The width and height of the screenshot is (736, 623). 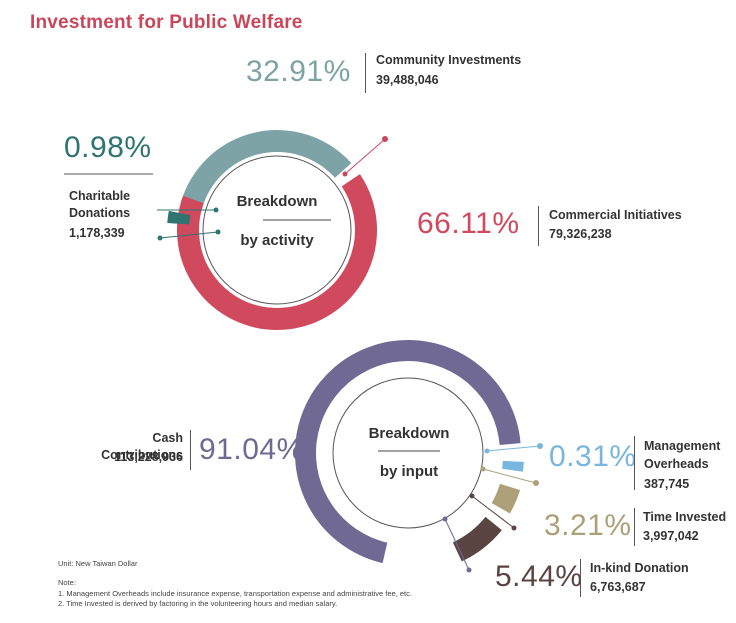 I want to click on page-title: Investment for Public Welfare, so click(x=166, y=22).